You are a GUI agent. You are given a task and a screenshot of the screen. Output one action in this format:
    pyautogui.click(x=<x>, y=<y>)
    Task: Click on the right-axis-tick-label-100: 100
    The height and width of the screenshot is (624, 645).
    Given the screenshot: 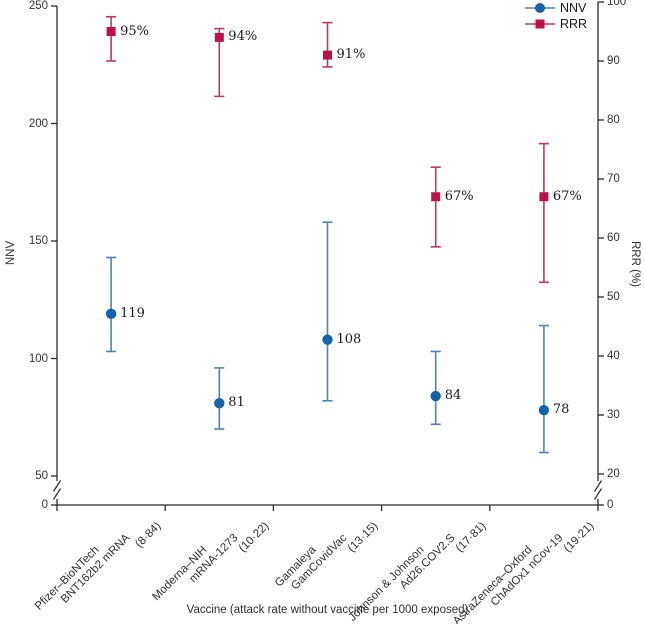 What is the action you would take?
    pyautogui.click(x=617, y=4)
    